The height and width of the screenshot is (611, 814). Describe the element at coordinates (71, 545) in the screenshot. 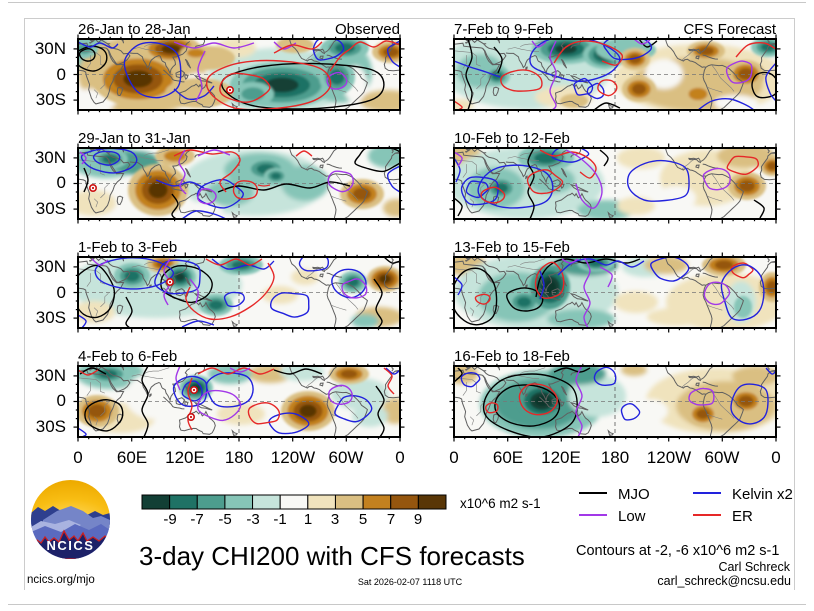

I see `svg-text: NCICS` at that location.